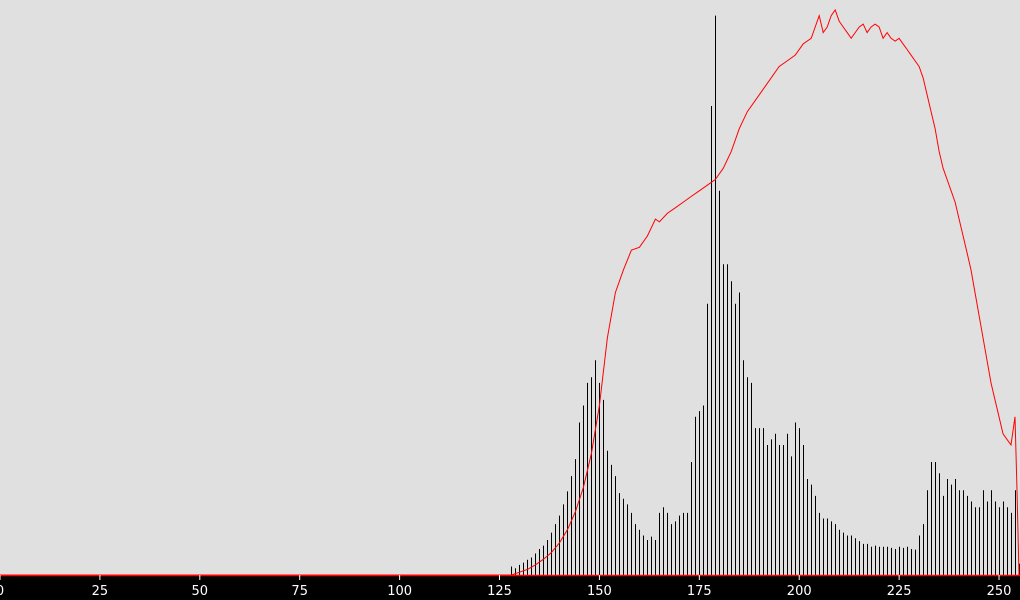 Image resolution: width=1020 pixels, height=600 pixels. Describe the element at coordinates (100, 591) in the screenshot. I see `x-tick-label: 25` at that location.